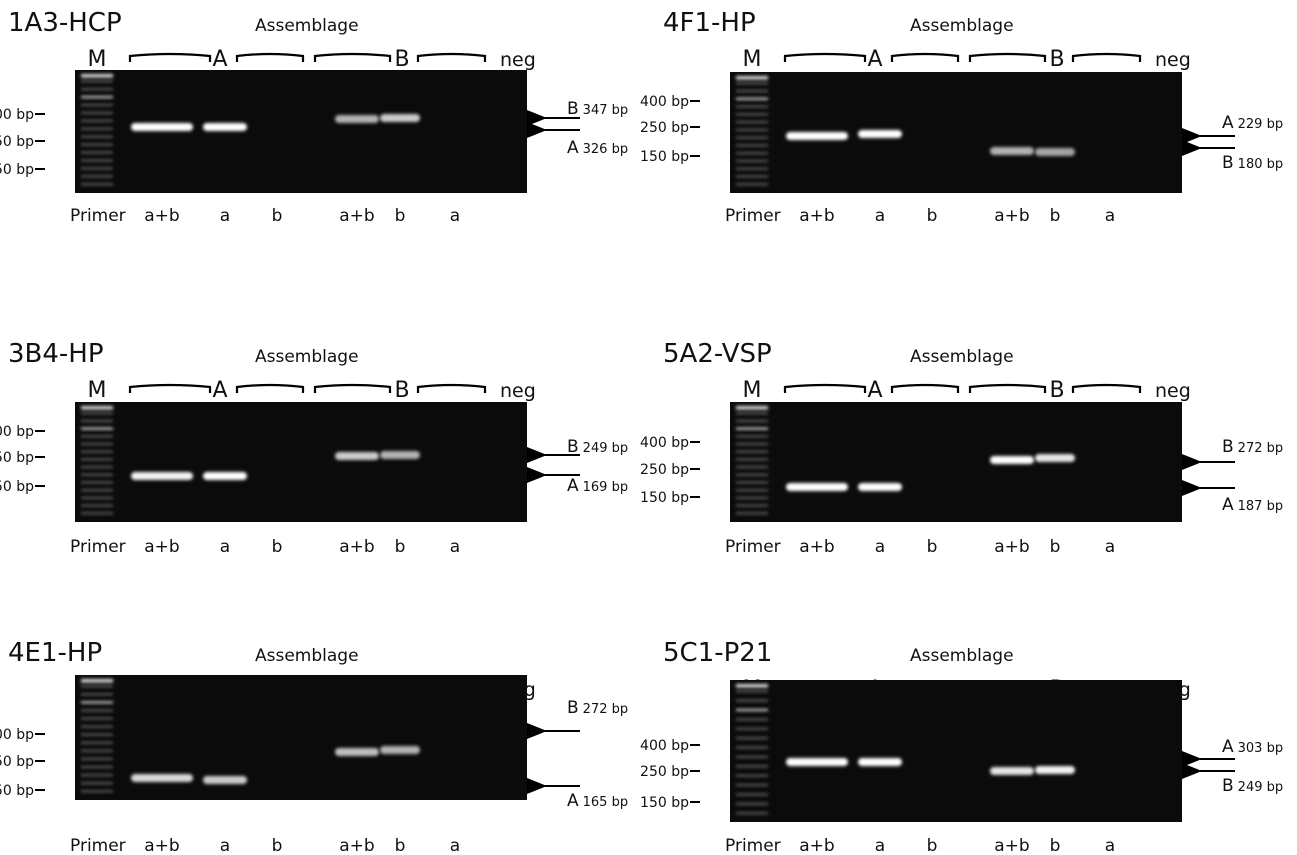  Describe the element at coordinates (55, 653) in the screenshot. I see `panel-title: 4E1-HP` at that location.